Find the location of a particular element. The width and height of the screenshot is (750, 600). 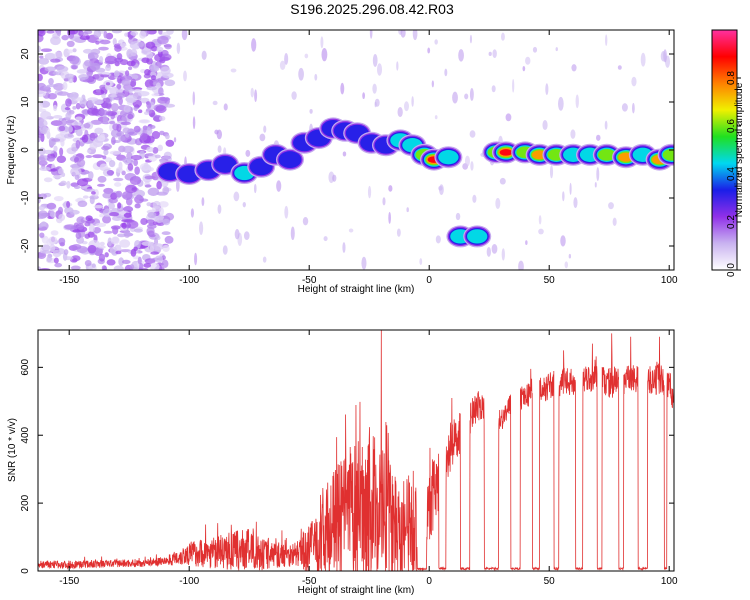

spectrogram-xtick-label: 100 is located at coordinates (669, 280).